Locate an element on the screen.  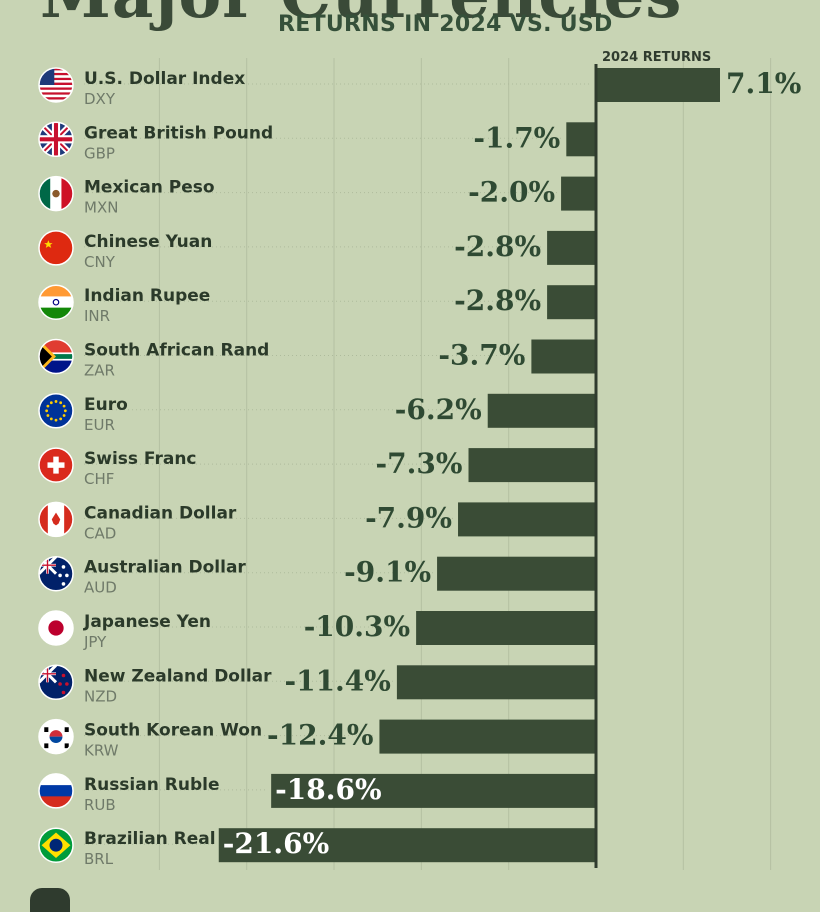
bar-value-label: -3.7% is located at coordinates (481, 355).